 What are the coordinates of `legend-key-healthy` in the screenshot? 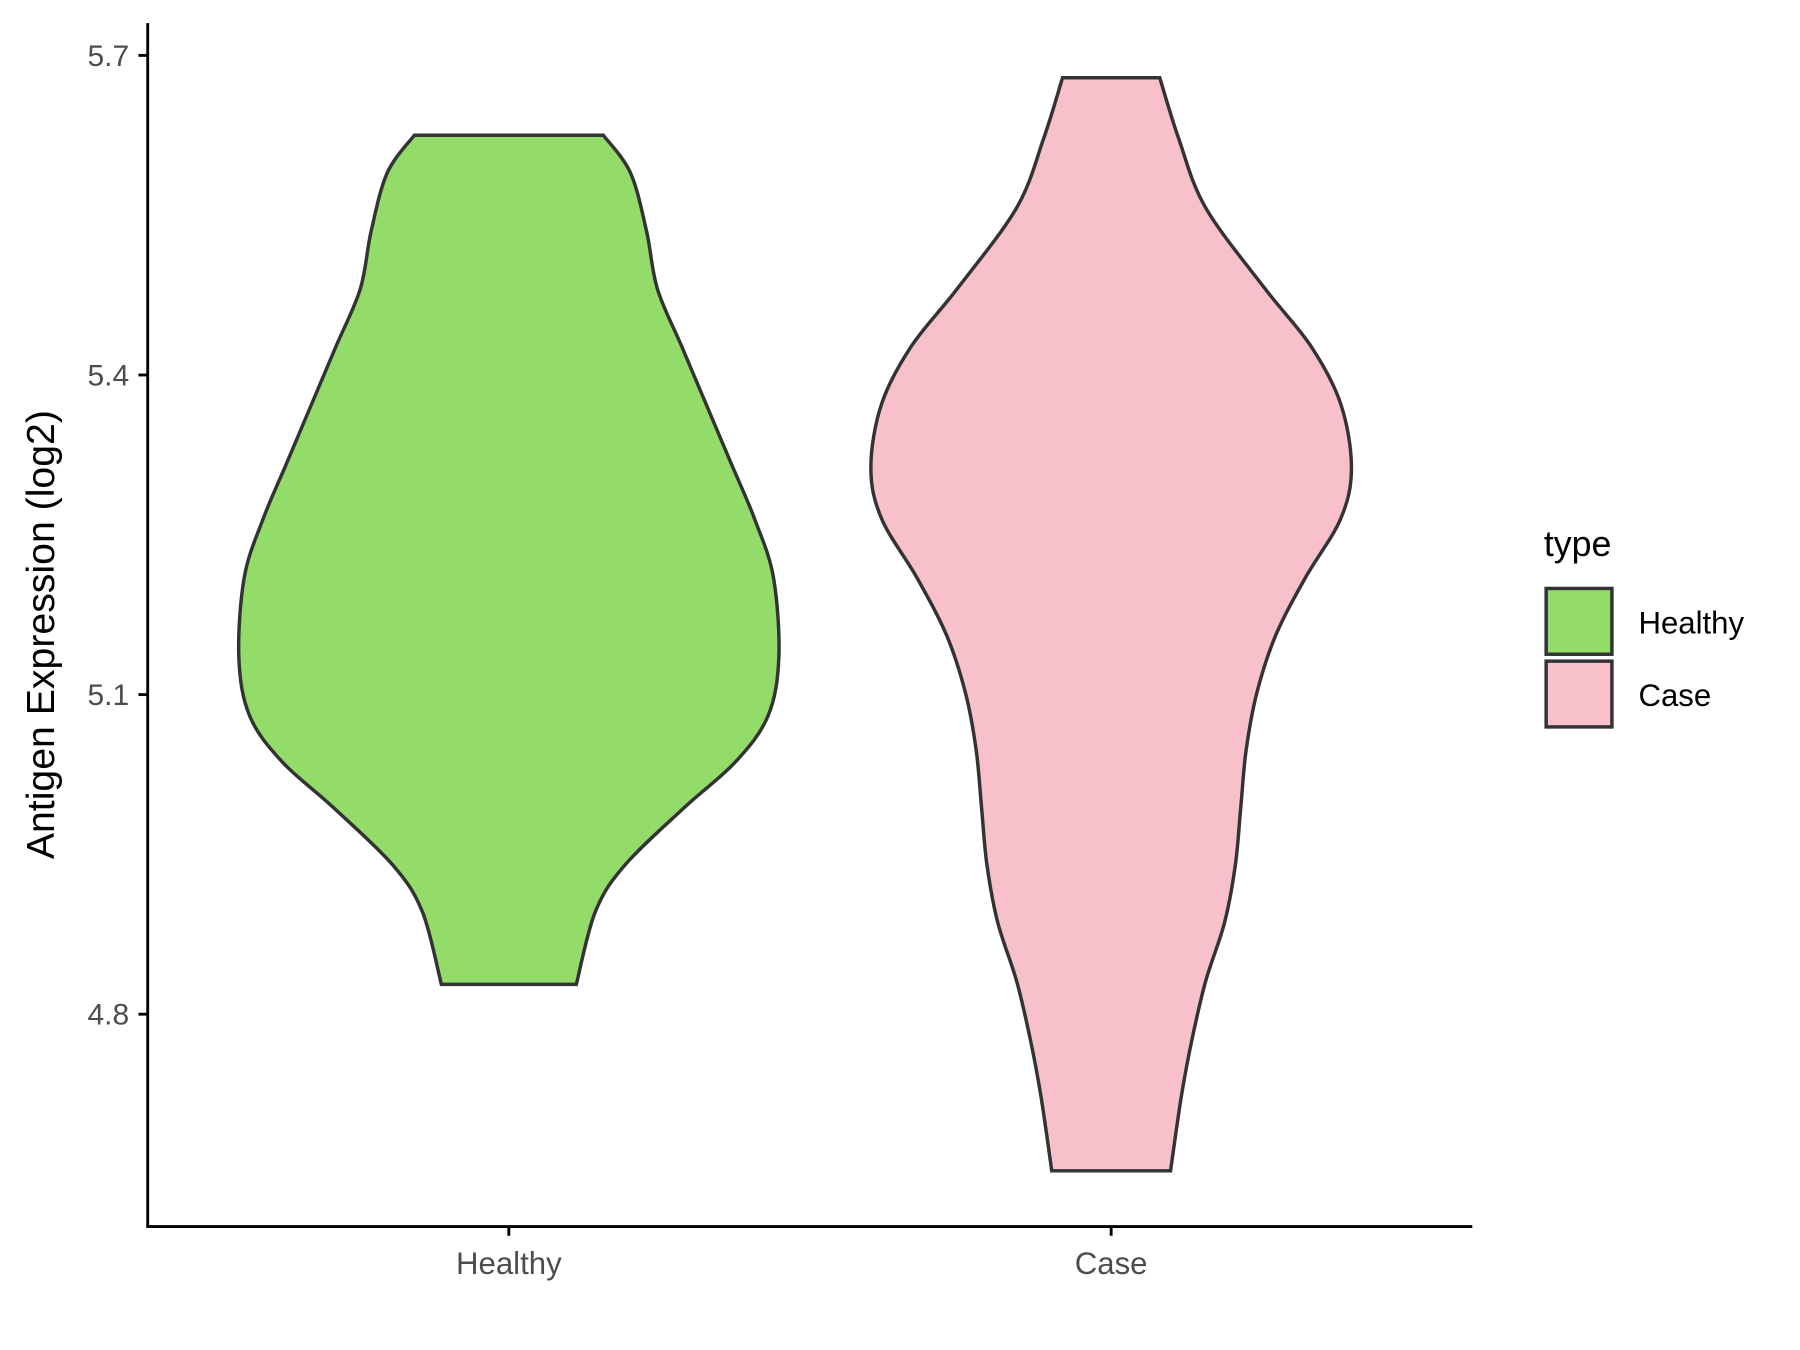 It's located at (1579, 621).